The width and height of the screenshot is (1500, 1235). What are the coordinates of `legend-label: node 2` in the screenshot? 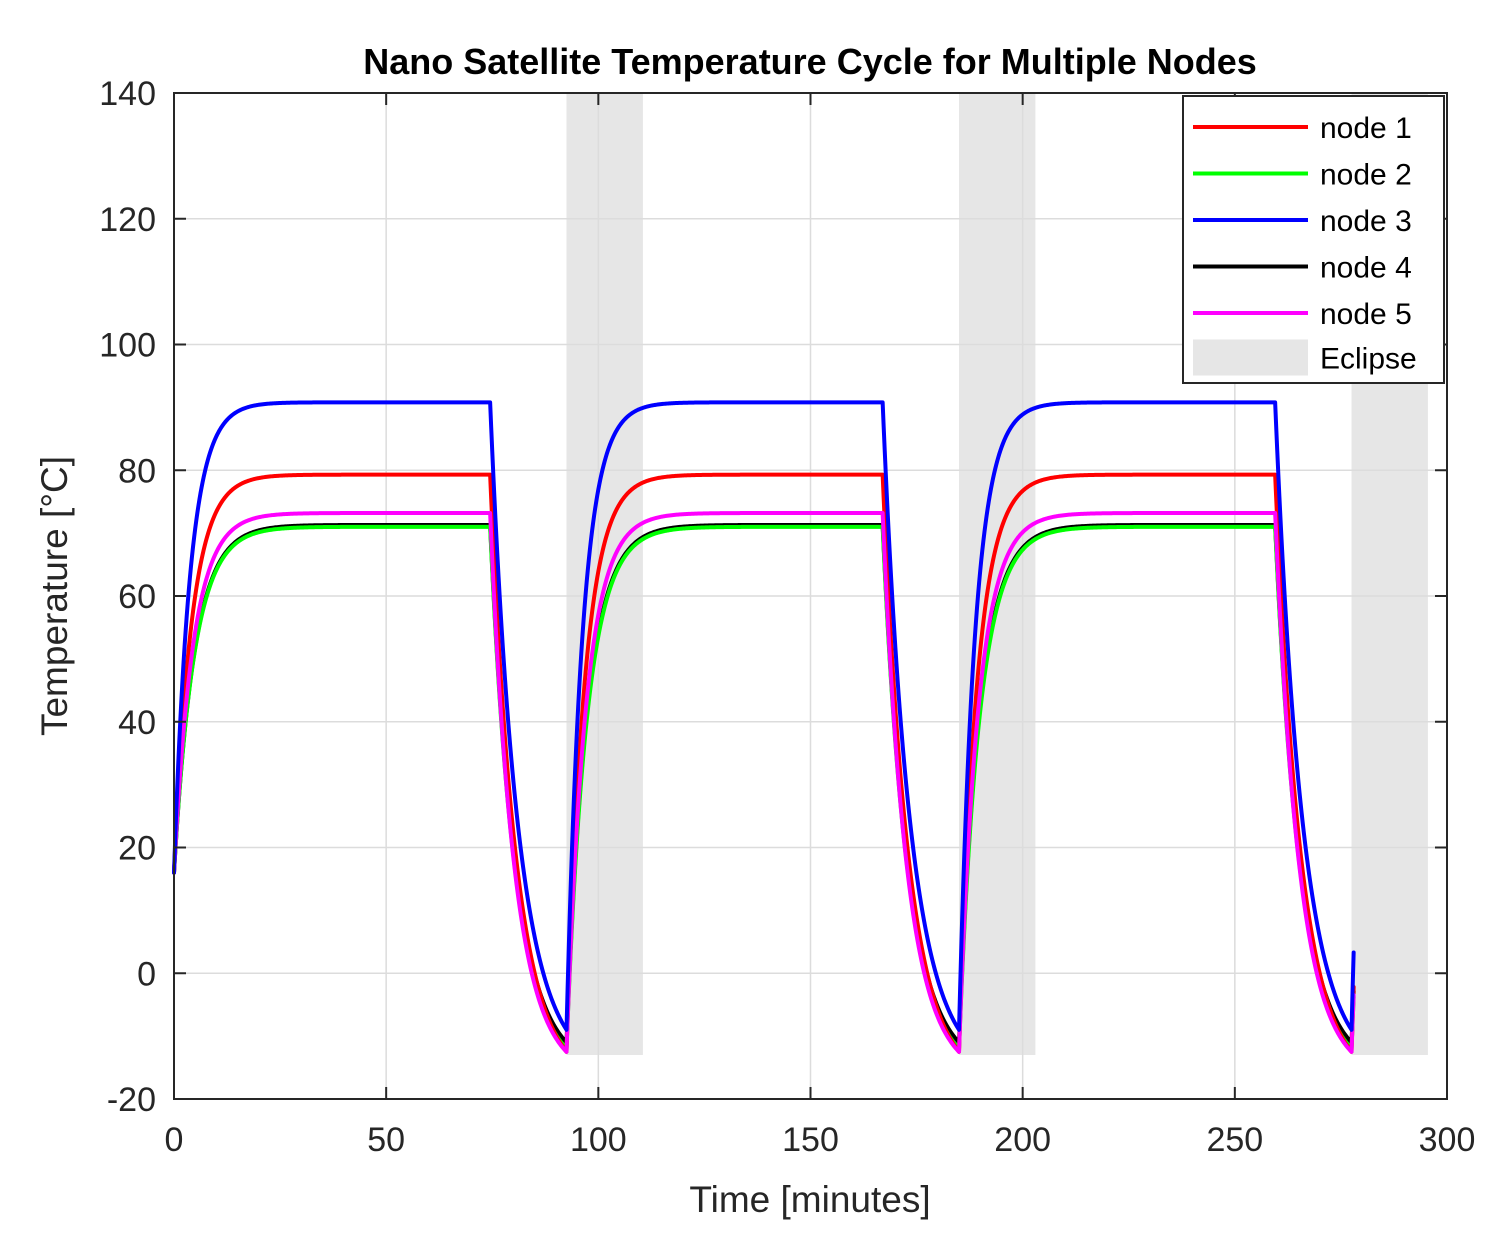 It's located at (1366, 175).